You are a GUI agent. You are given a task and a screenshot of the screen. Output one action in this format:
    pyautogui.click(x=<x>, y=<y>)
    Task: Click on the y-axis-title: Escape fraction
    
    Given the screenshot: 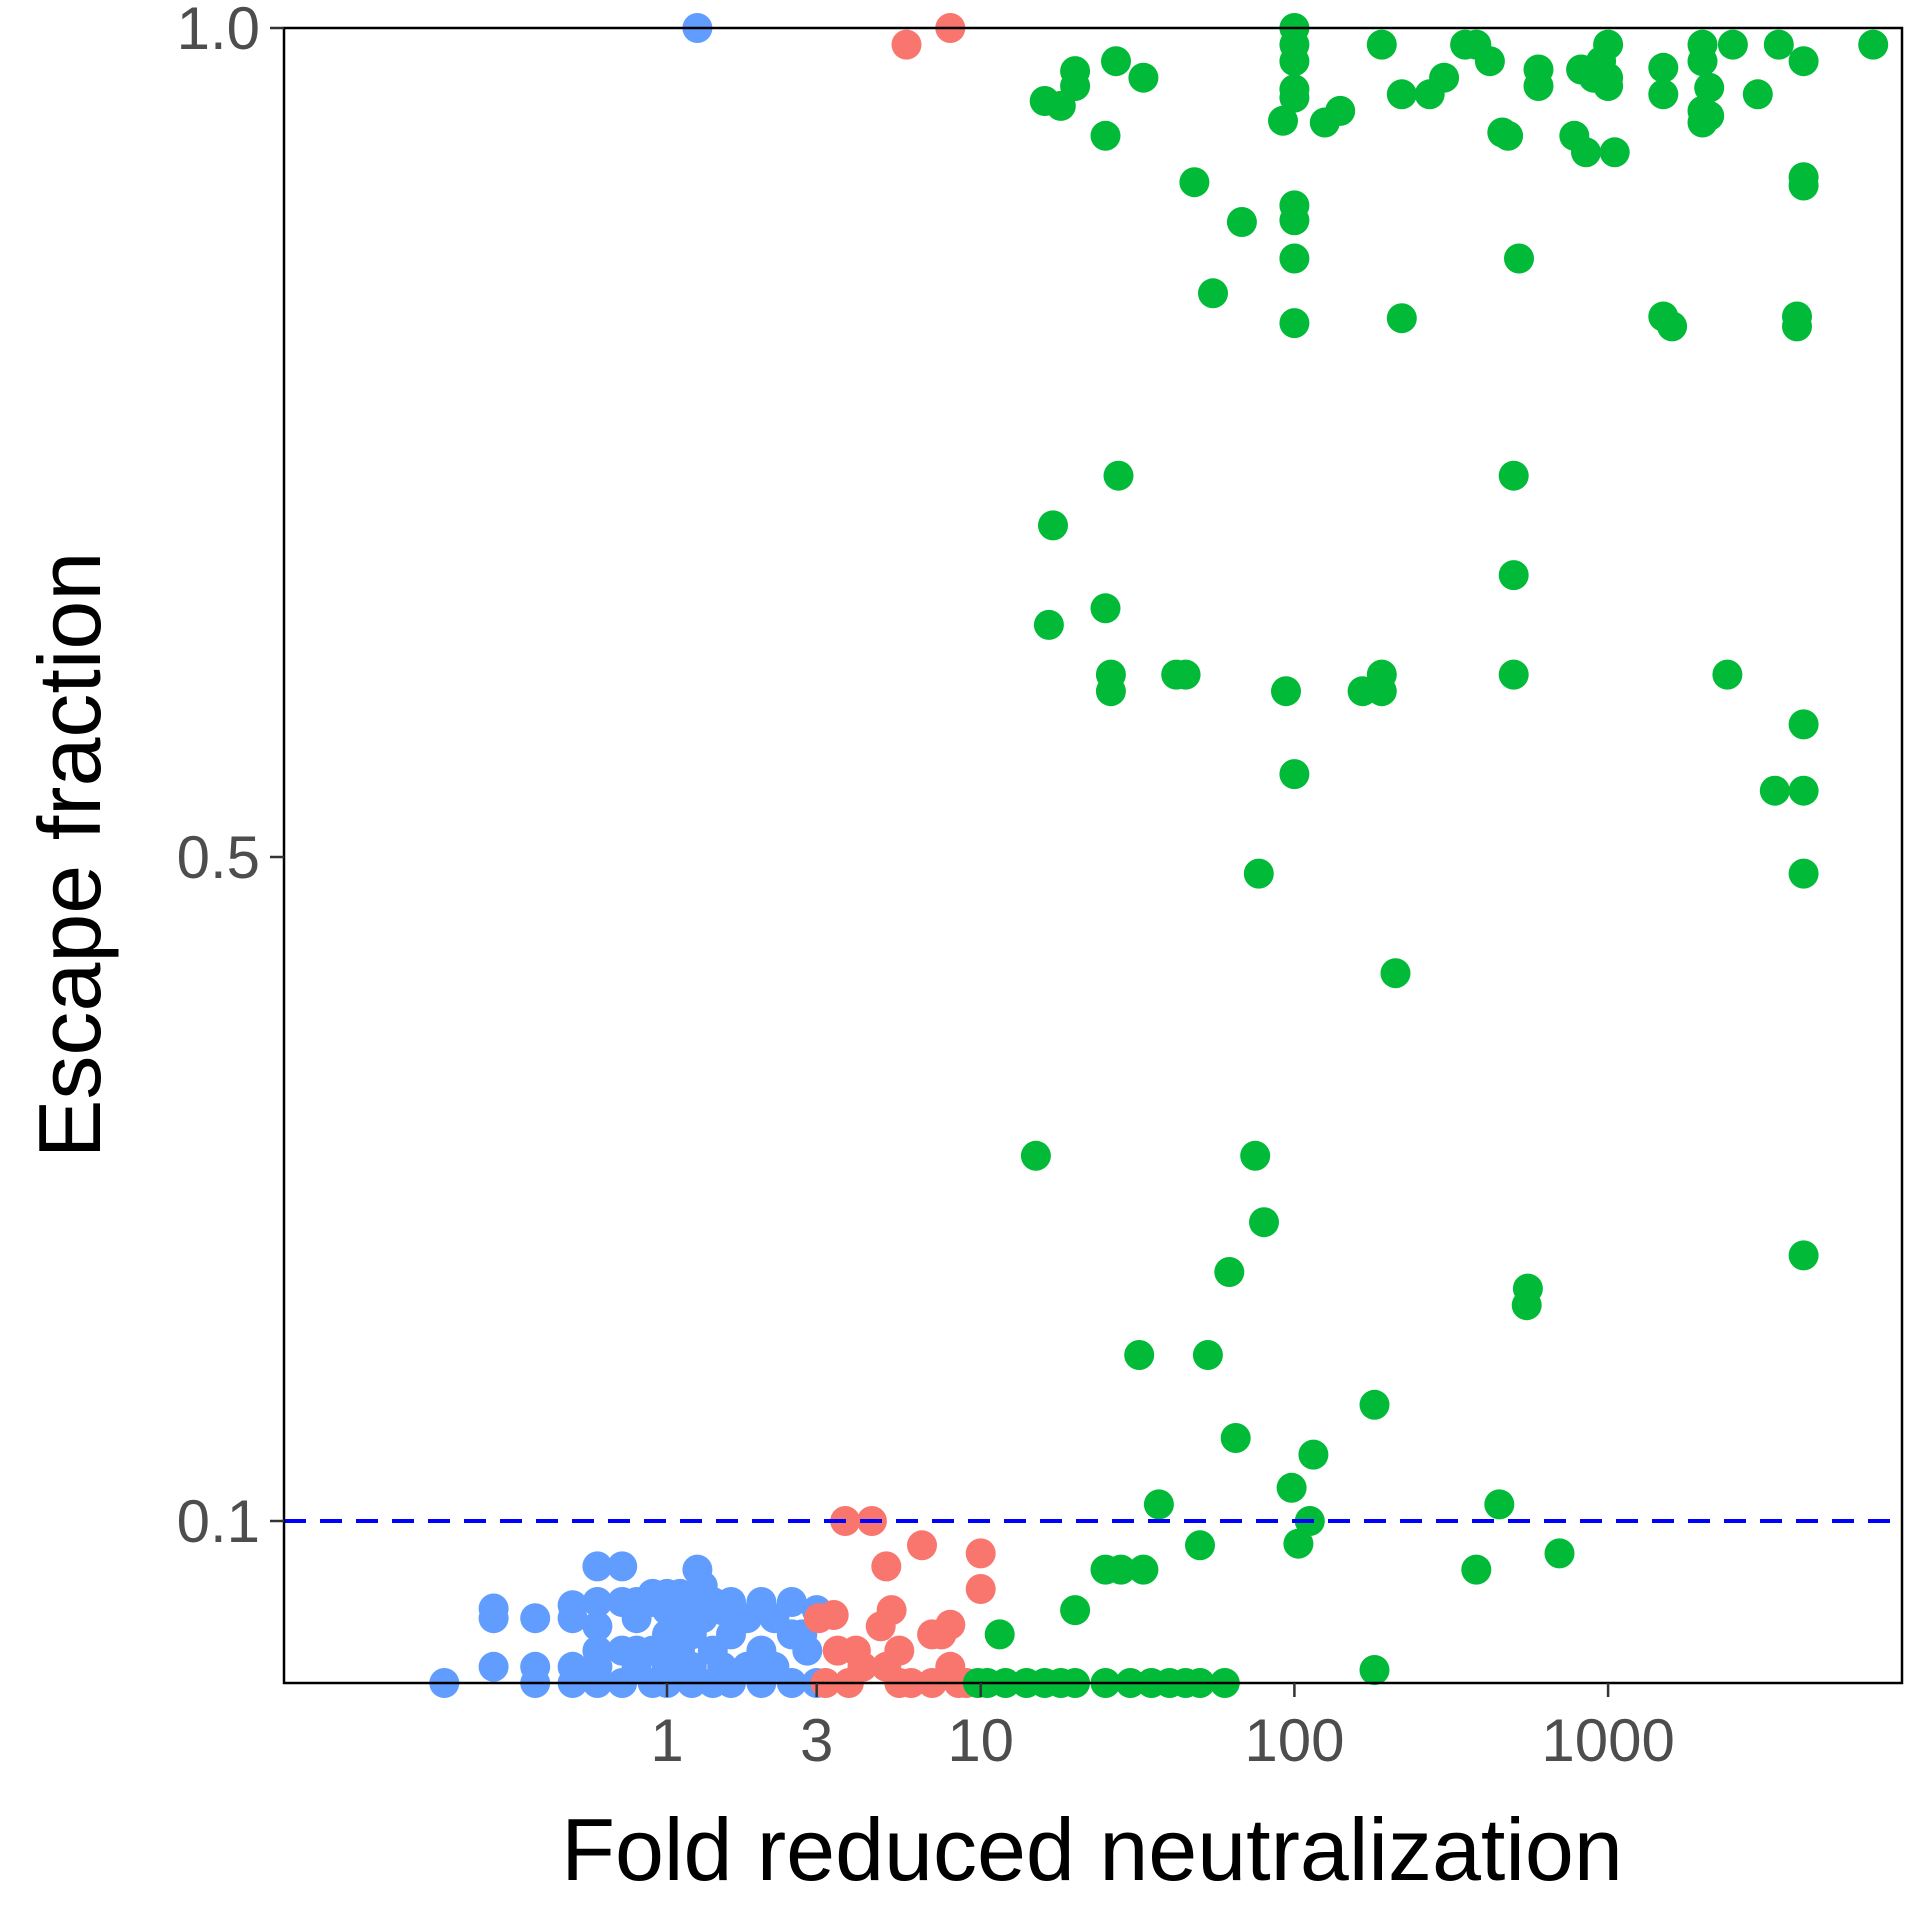 What is the action you would take?
    pyautogui.click(x=69, y=855)
    